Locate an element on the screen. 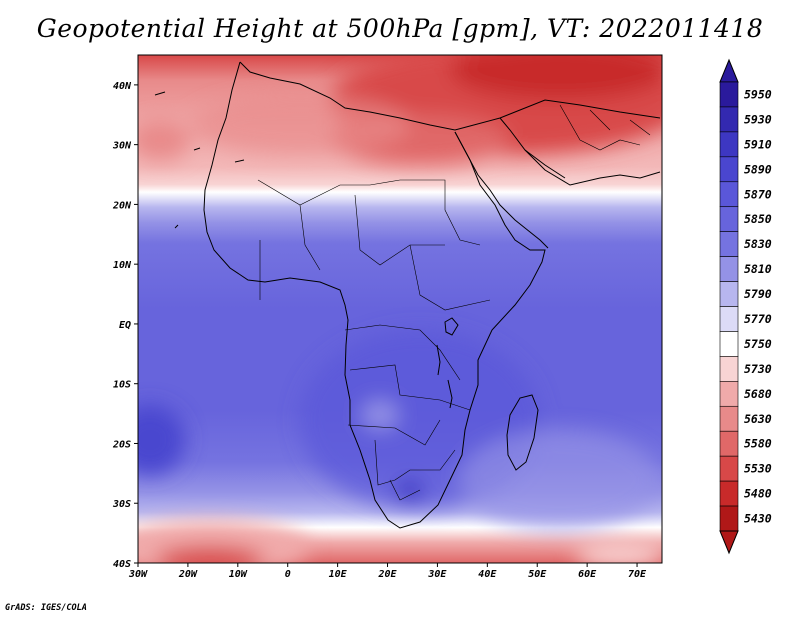 This screenshot has width=800, height=618. colorbar-label: 5770 is located at coordinates (758, 319).